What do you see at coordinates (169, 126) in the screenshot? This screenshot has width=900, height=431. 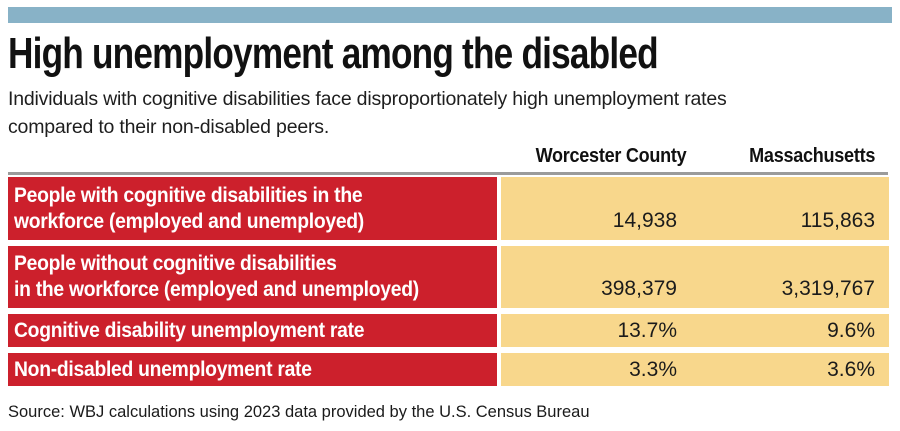 I see `subtitle-line-2: compared to their non-disabled peers.` at bounding box center [169, 126].